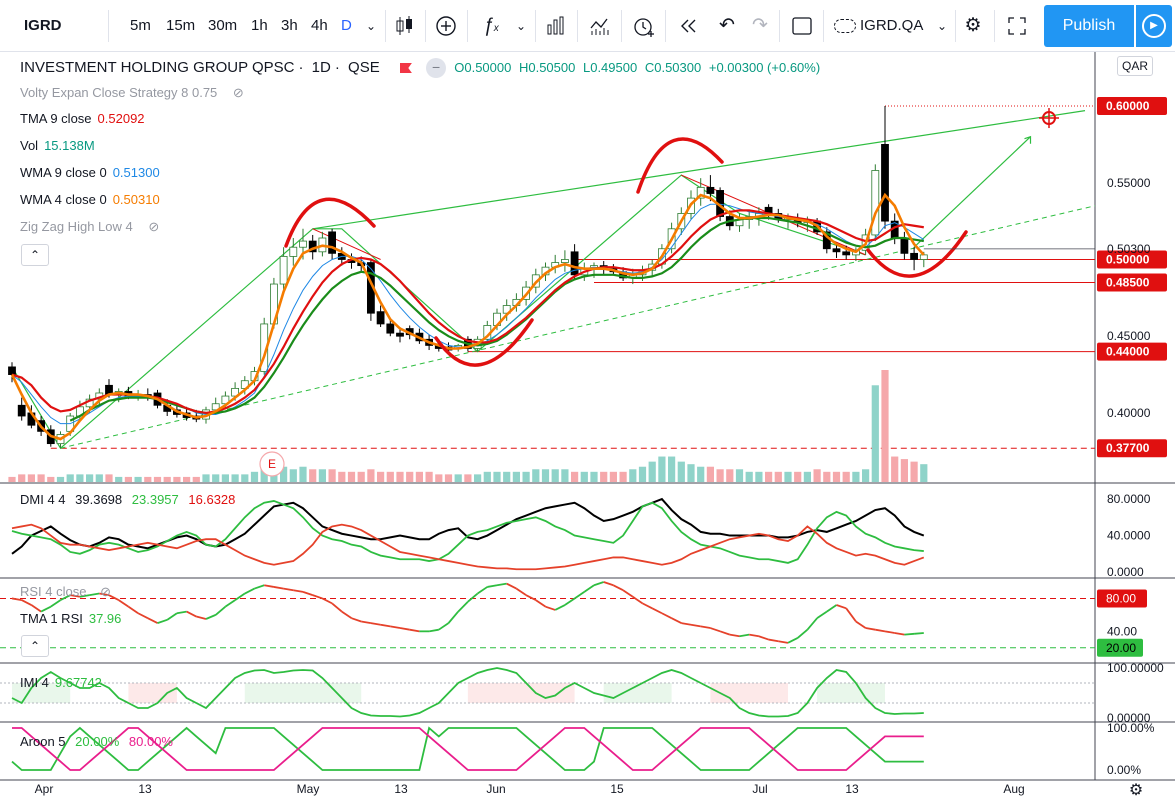 The image size is (1175, 800). Describe the element at coordinates (127, 499) in the screenshot. I see `legend-dmi: DMI 4 4 39.3698 23.3957 16.6328` at that location.